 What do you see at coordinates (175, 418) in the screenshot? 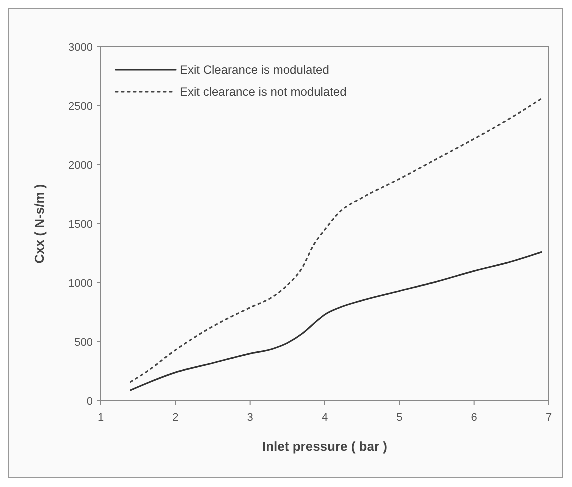
I see `x-tick-label: 2` at bounding box center [175, 418].